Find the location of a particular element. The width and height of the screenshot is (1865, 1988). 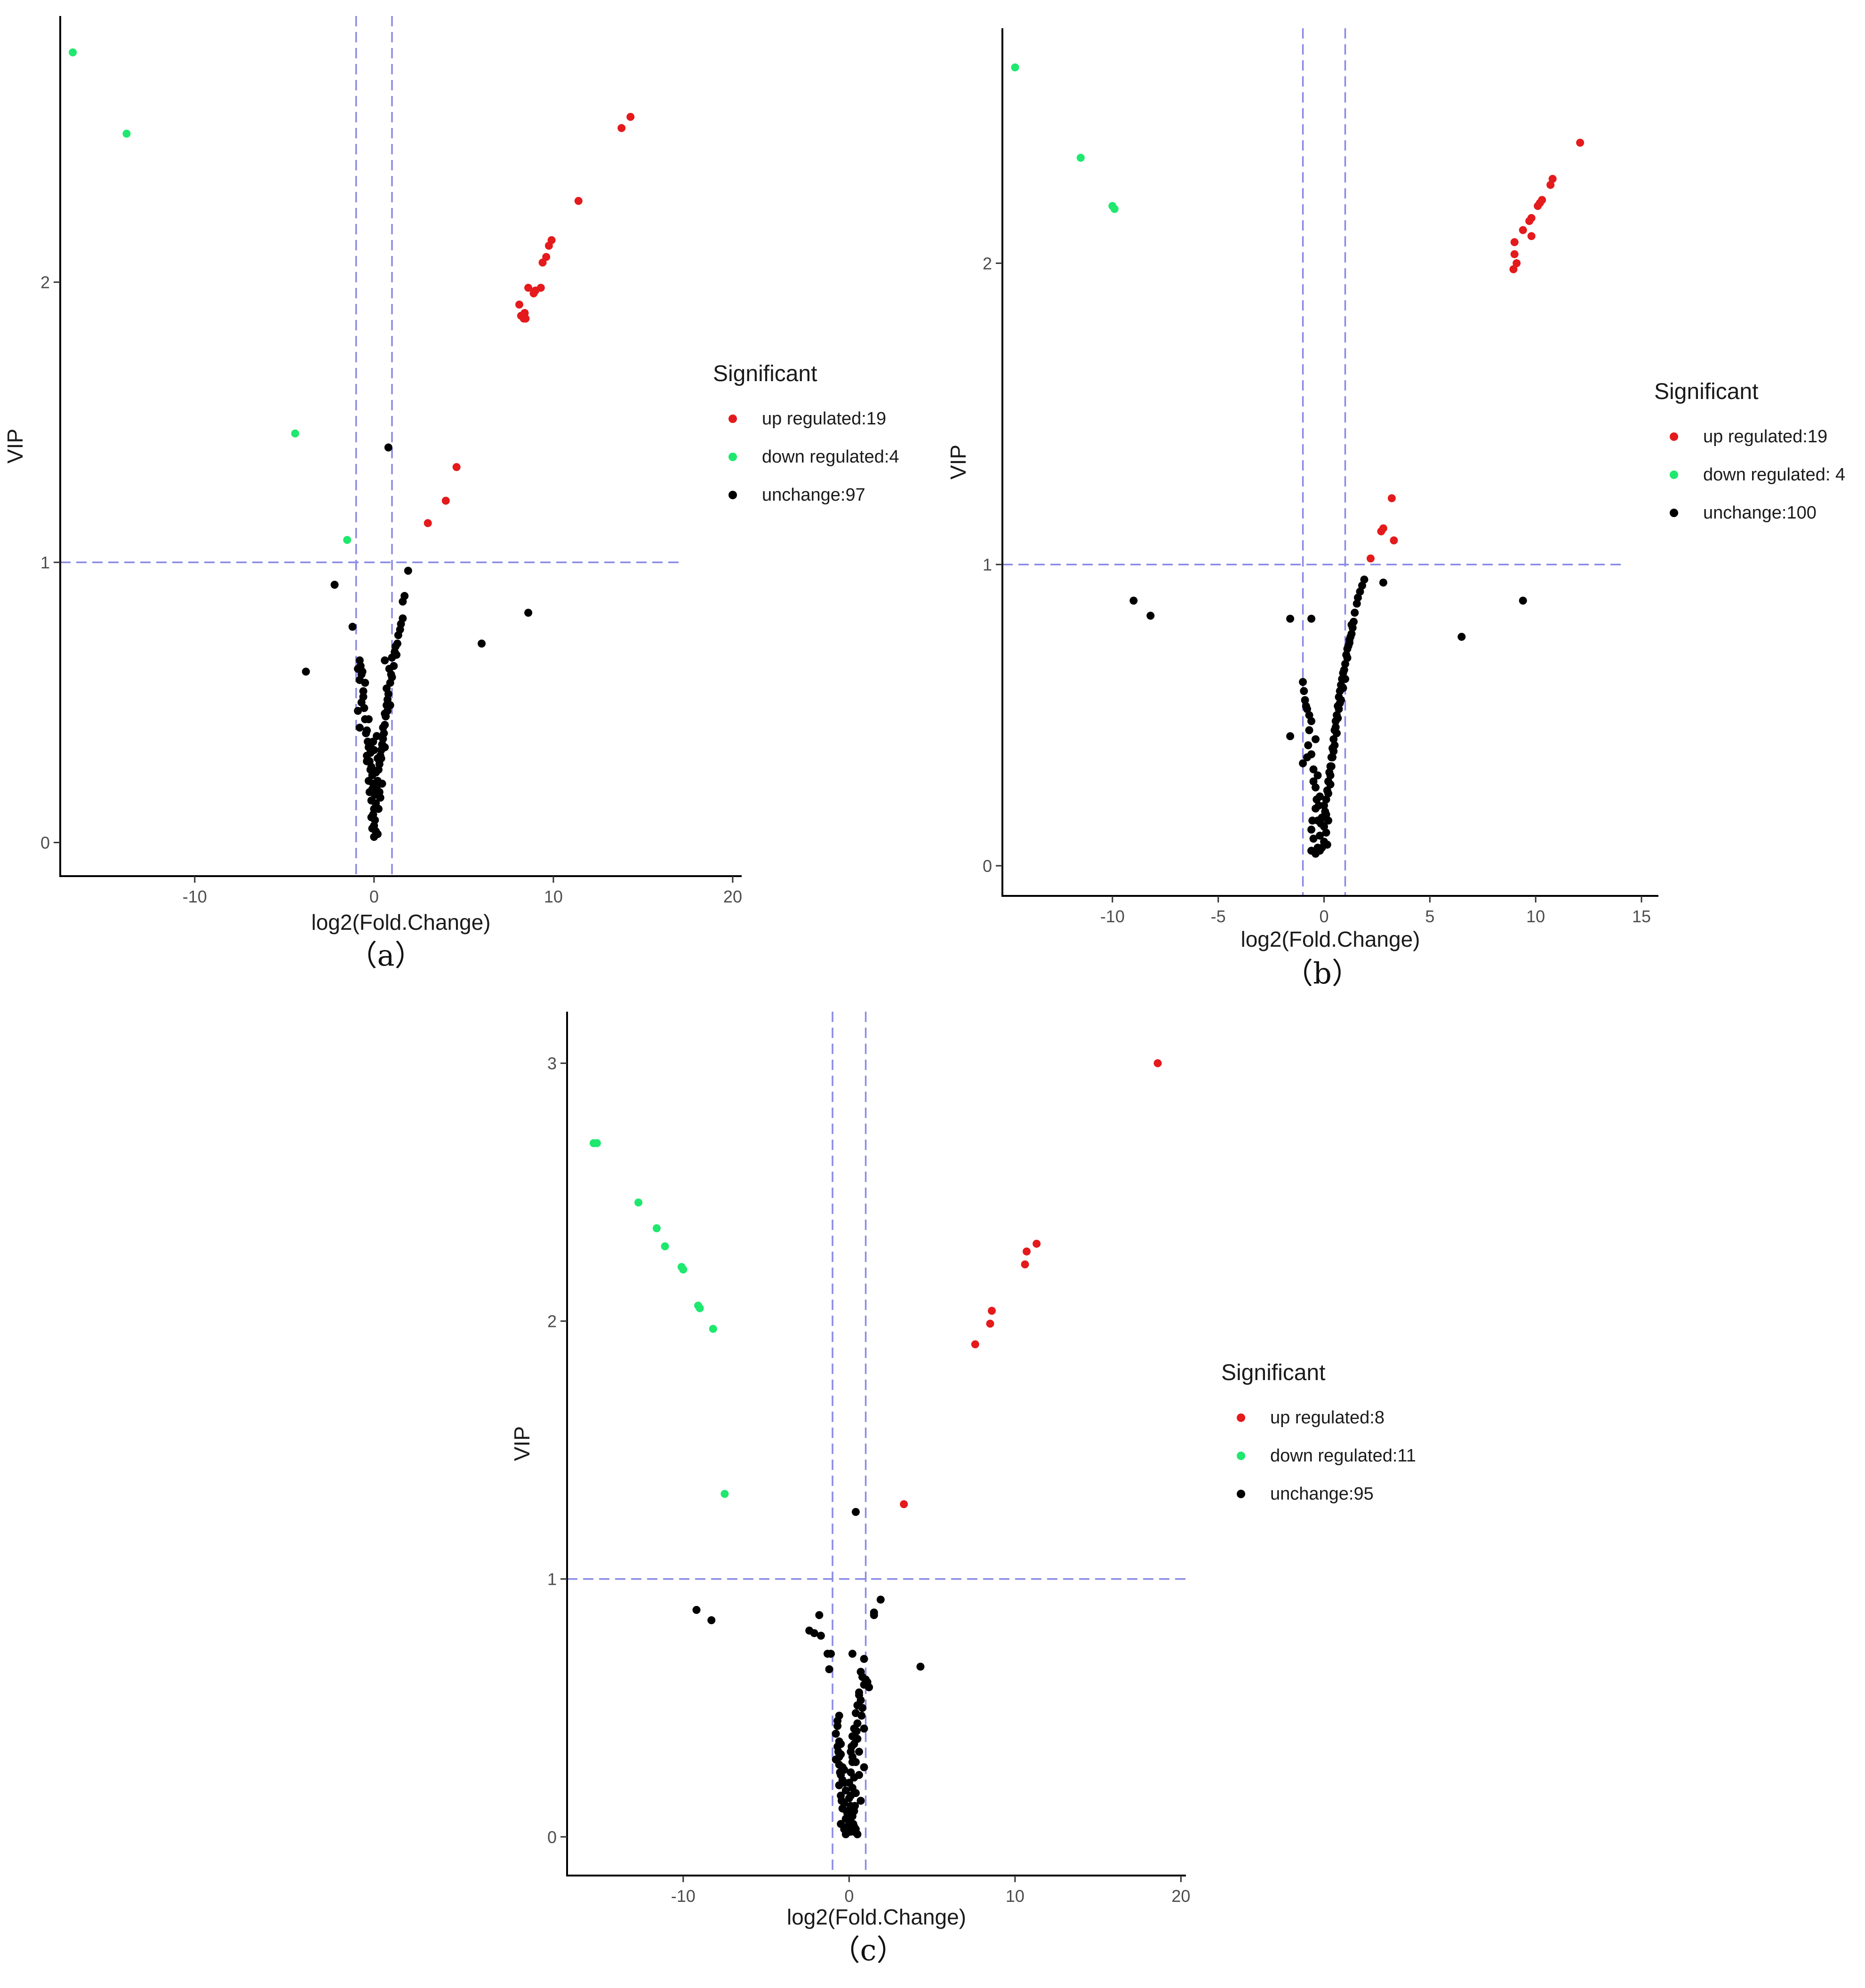

unchange-legend-label: unchange:100 is located at coordinates (1760, 513).